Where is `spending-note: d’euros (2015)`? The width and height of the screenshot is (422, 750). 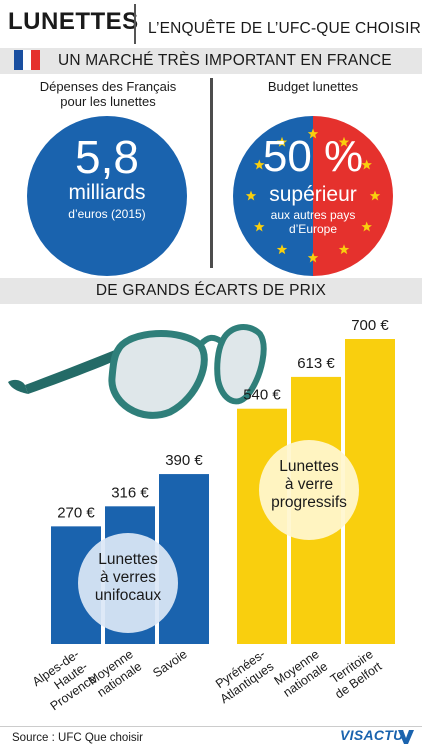
spending-note: d’euros (2015) is located at coordinates (107, 214).